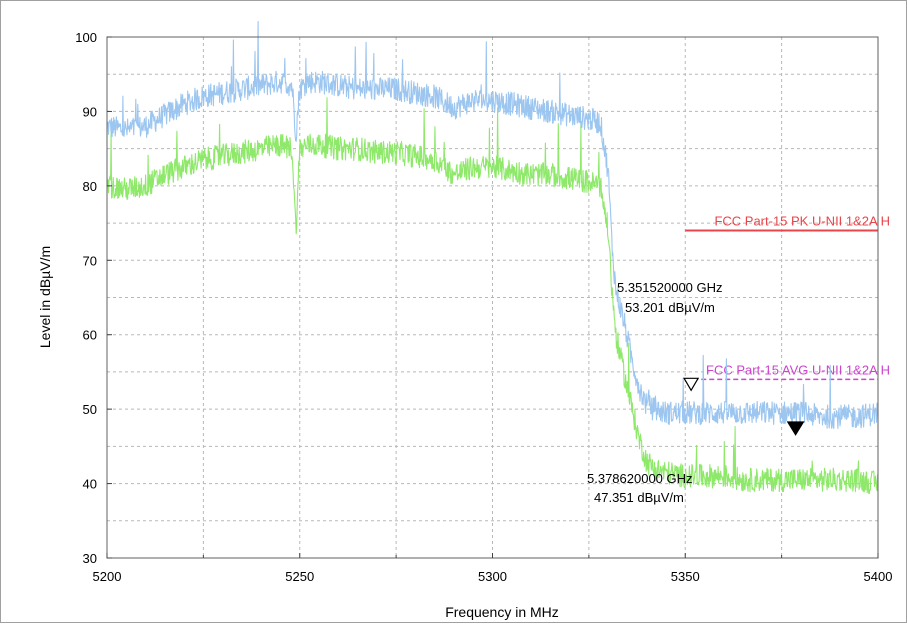  I want to click on limit-label-1: FCC Part-15 AVG U-NII 1&2A H, so click(798, 369).